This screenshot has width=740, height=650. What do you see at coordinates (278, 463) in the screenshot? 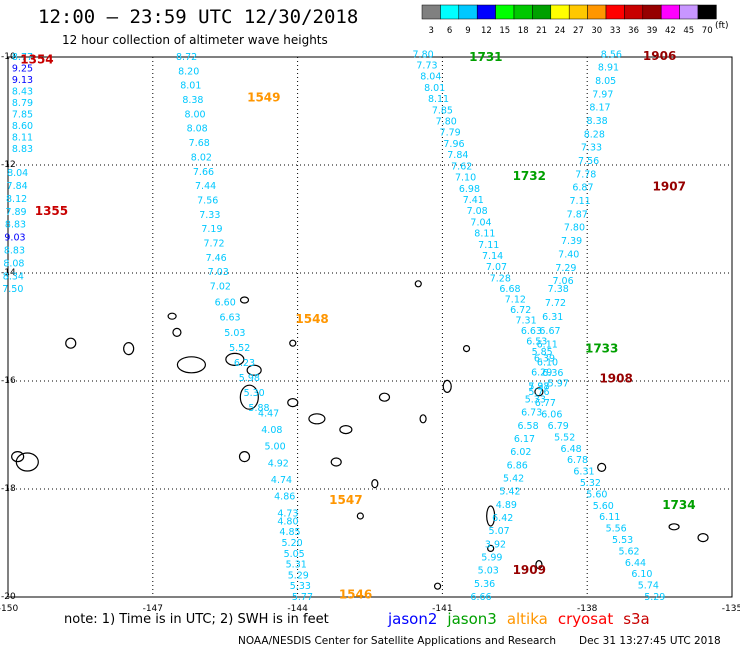
I see `wave-height-value: 4.92` at bounding box center [278, 463].